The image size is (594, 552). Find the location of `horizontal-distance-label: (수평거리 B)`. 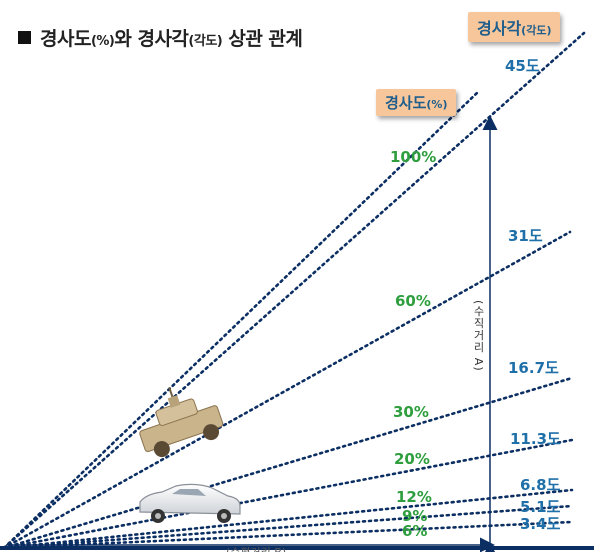

horizontal-distance-label: (수평거리 B) is located at coordinates (256, 548).